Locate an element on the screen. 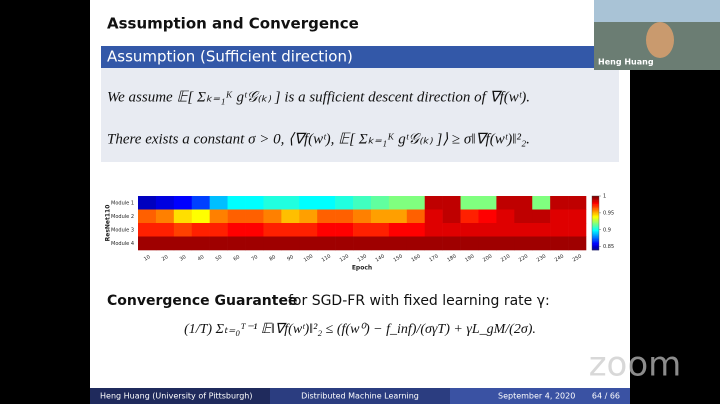 This screenshot has width=720, height=404. colorbar-label: 0.85 is located at coordinates (608, 247).